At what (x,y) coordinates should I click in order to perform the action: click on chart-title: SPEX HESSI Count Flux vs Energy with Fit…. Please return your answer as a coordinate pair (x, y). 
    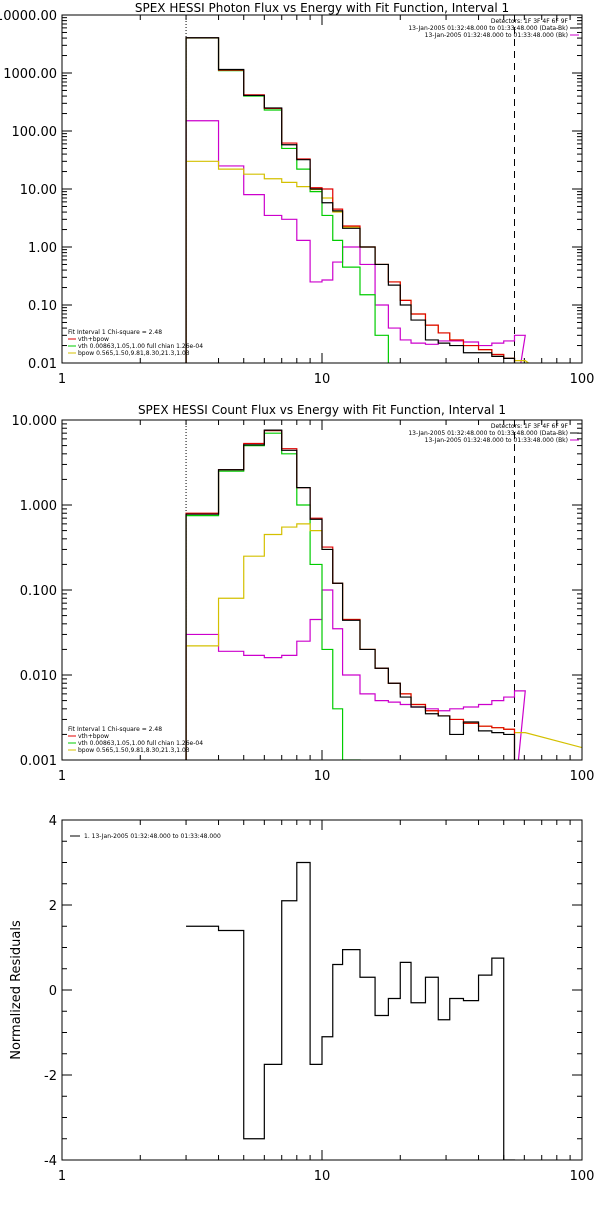
    Looking at the image, I should click on (322, 410).